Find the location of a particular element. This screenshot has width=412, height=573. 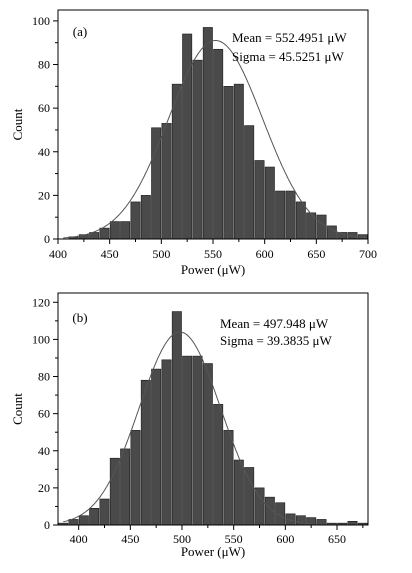

sigma-annotation: Sigma = 45.5251 μW is located at coordinates (288, 56).